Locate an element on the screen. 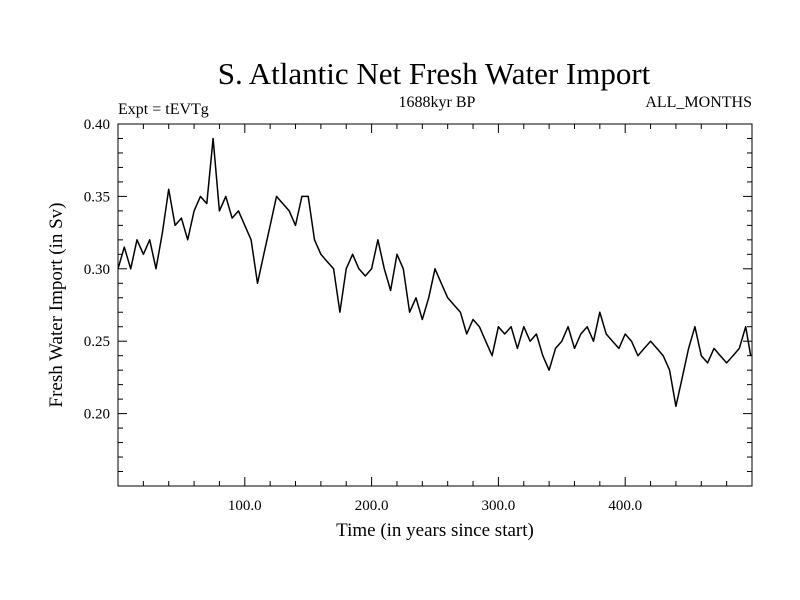 This screenshot has width=800, height=600. y-tick-label: 0.20 is located at coordinates (97, 415).